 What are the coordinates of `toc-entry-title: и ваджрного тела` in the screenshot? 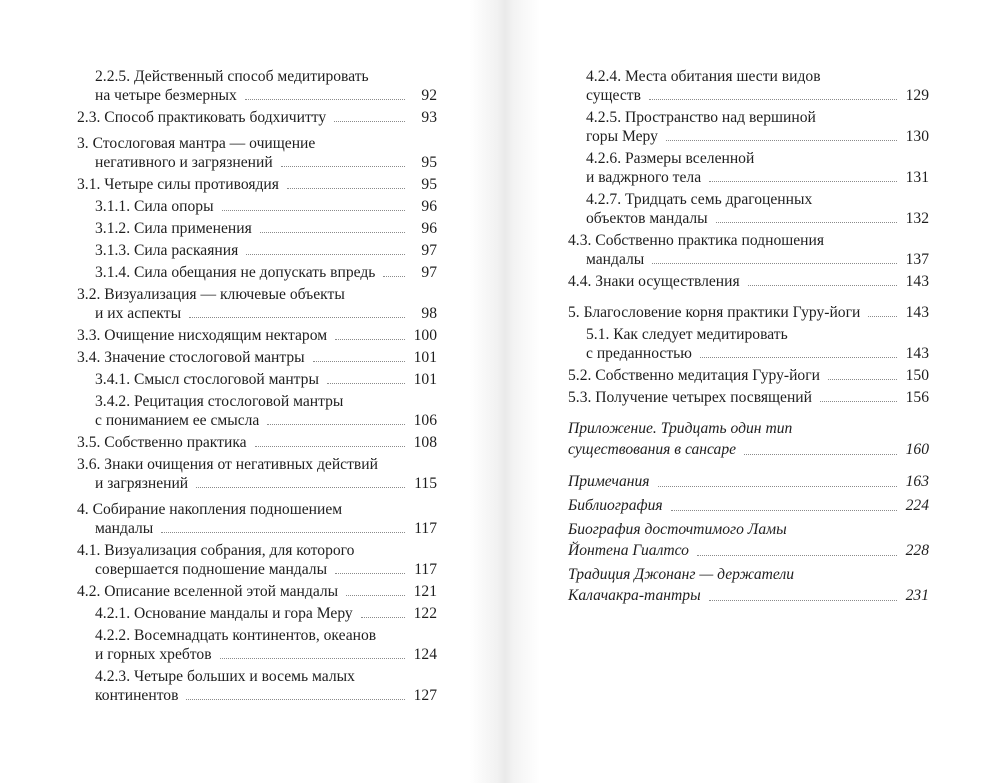 It's located at (644, 177).